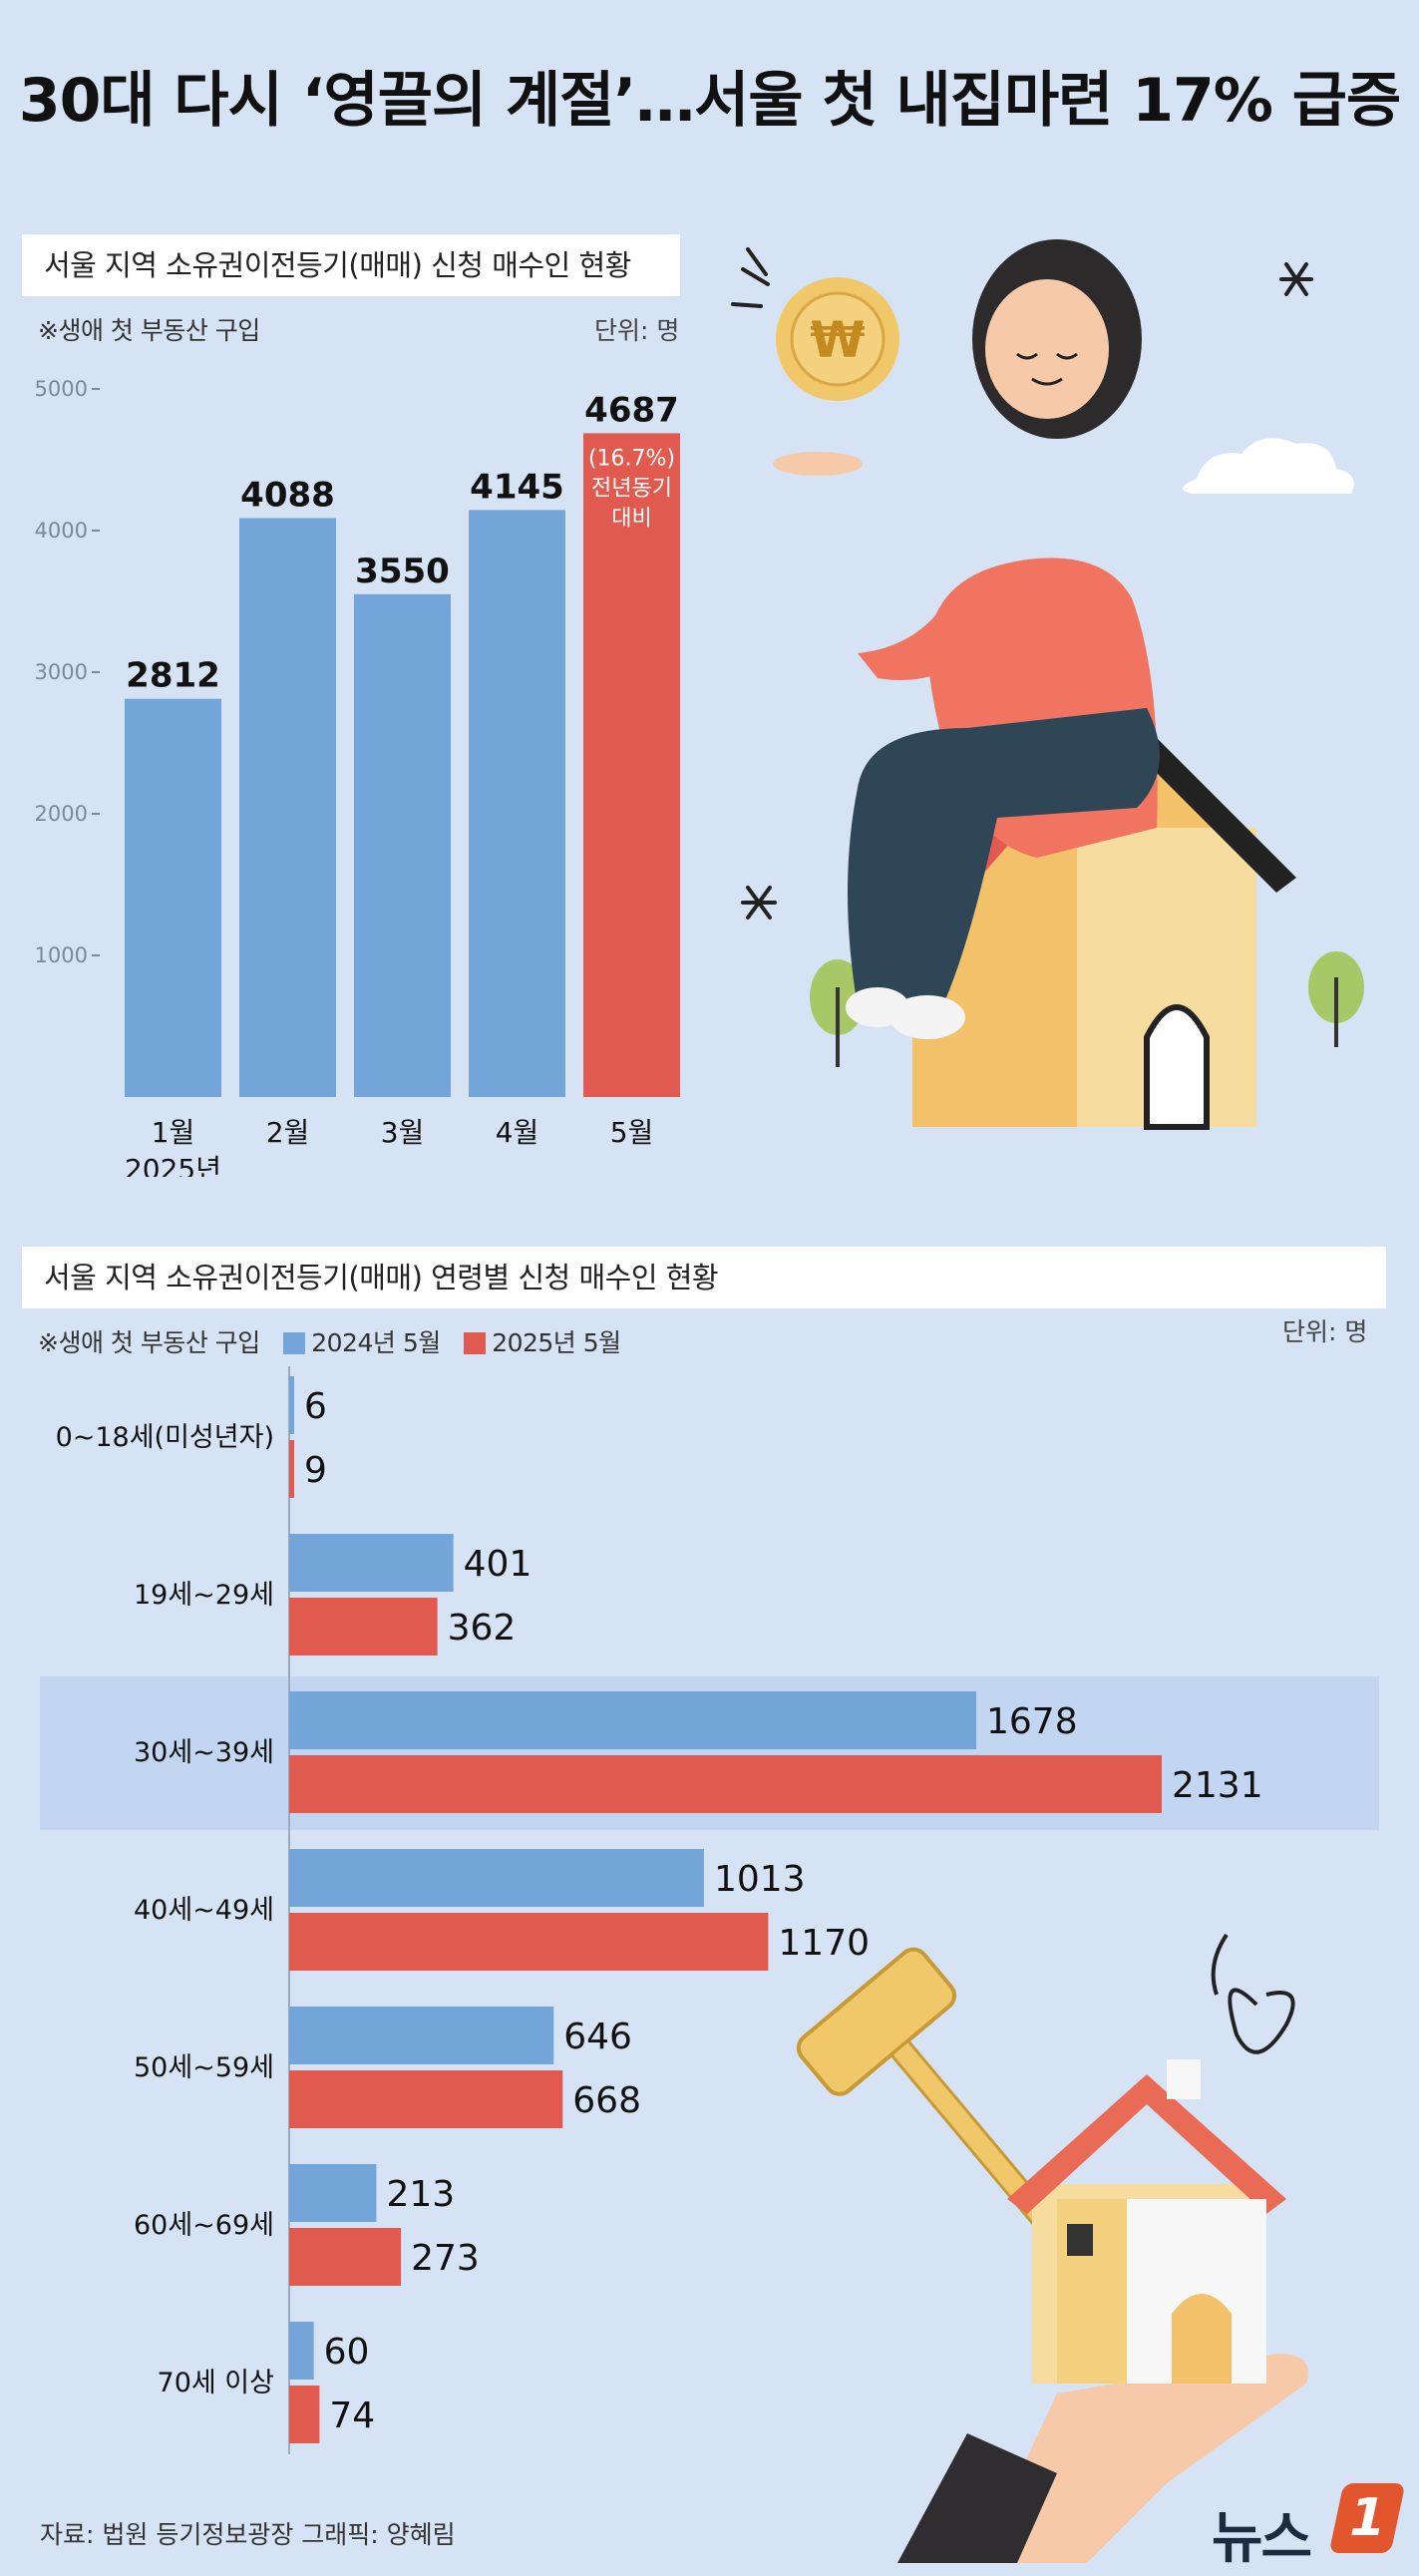 The height and width of the screenshot is (2576, 1419). I want to click on chart2-unit: 단위: 명, so click(1325, 1331).